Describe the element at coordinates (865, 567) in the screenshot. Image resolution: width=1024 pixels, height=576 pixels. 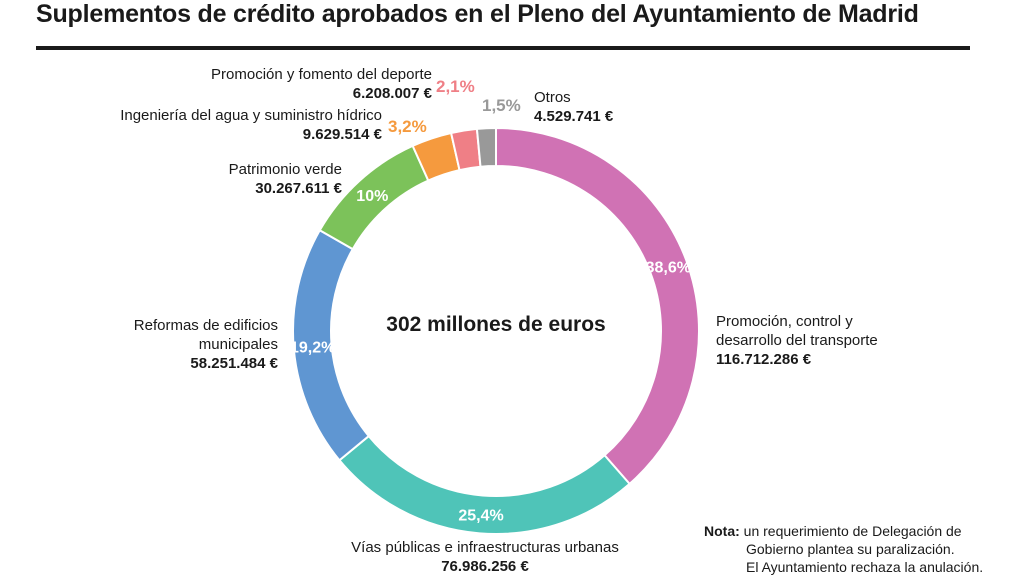
I see `footnote-line3: El Ayuntamiento rechaza la anulación.` at that location.